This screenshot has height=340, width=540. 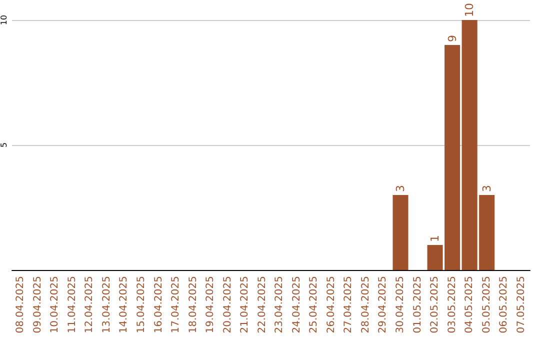 I want to click on x-tick-label: 06.05.2025, so click(x=504, y=305).